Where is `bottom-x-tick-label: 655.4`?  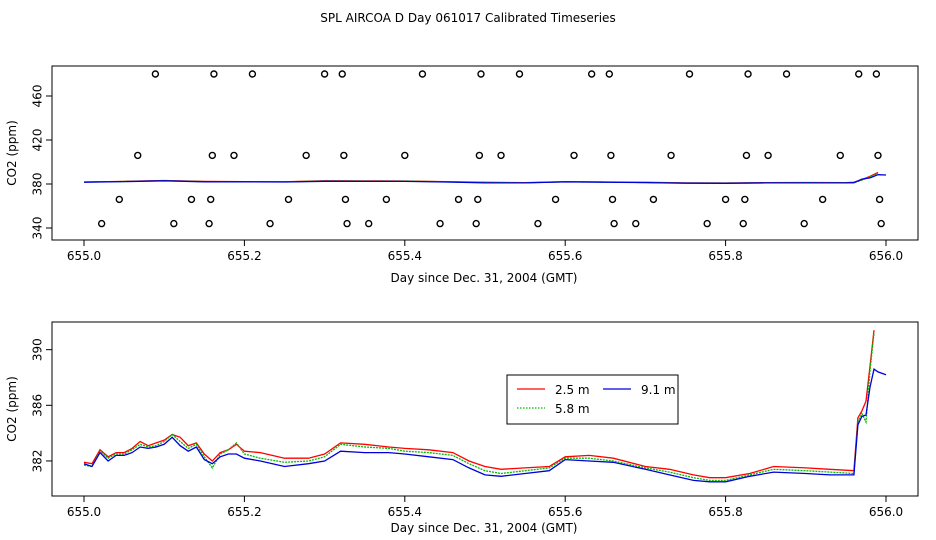 bottom-x-tick-label: 655.4 is located at coordinates (405, 512).